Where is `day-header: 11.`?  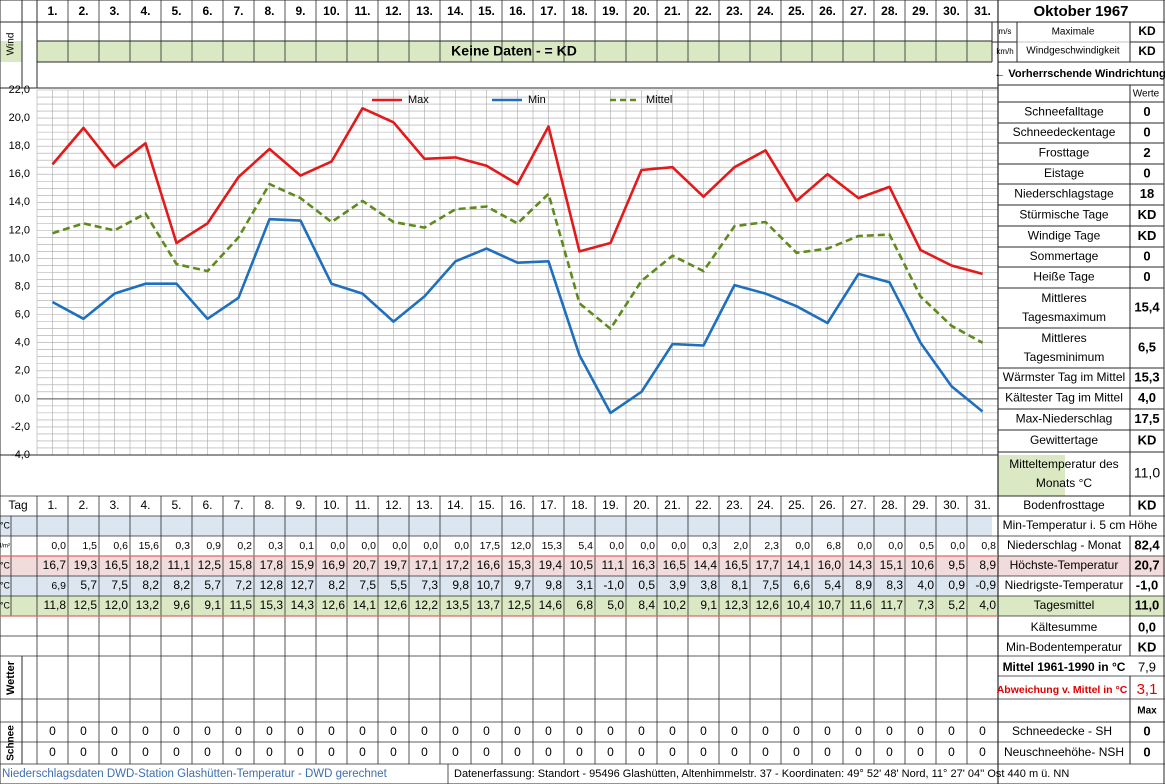
day-header: 11. is located at coordinates (362, 11).